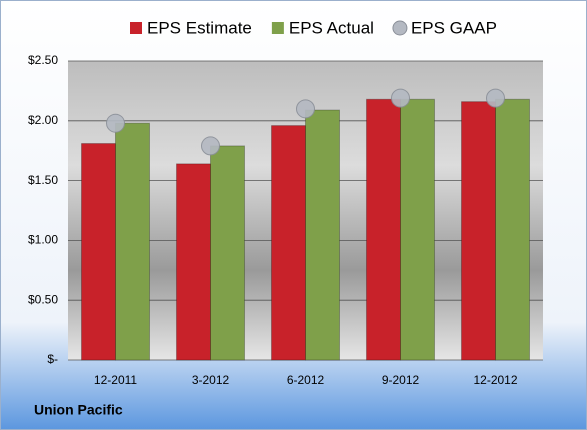 The height and width of the screenshot is (430, 587). Describe the element at coordinates (43, 180) in the screenshot. I see `y-tick-label: $1.50` at that location.